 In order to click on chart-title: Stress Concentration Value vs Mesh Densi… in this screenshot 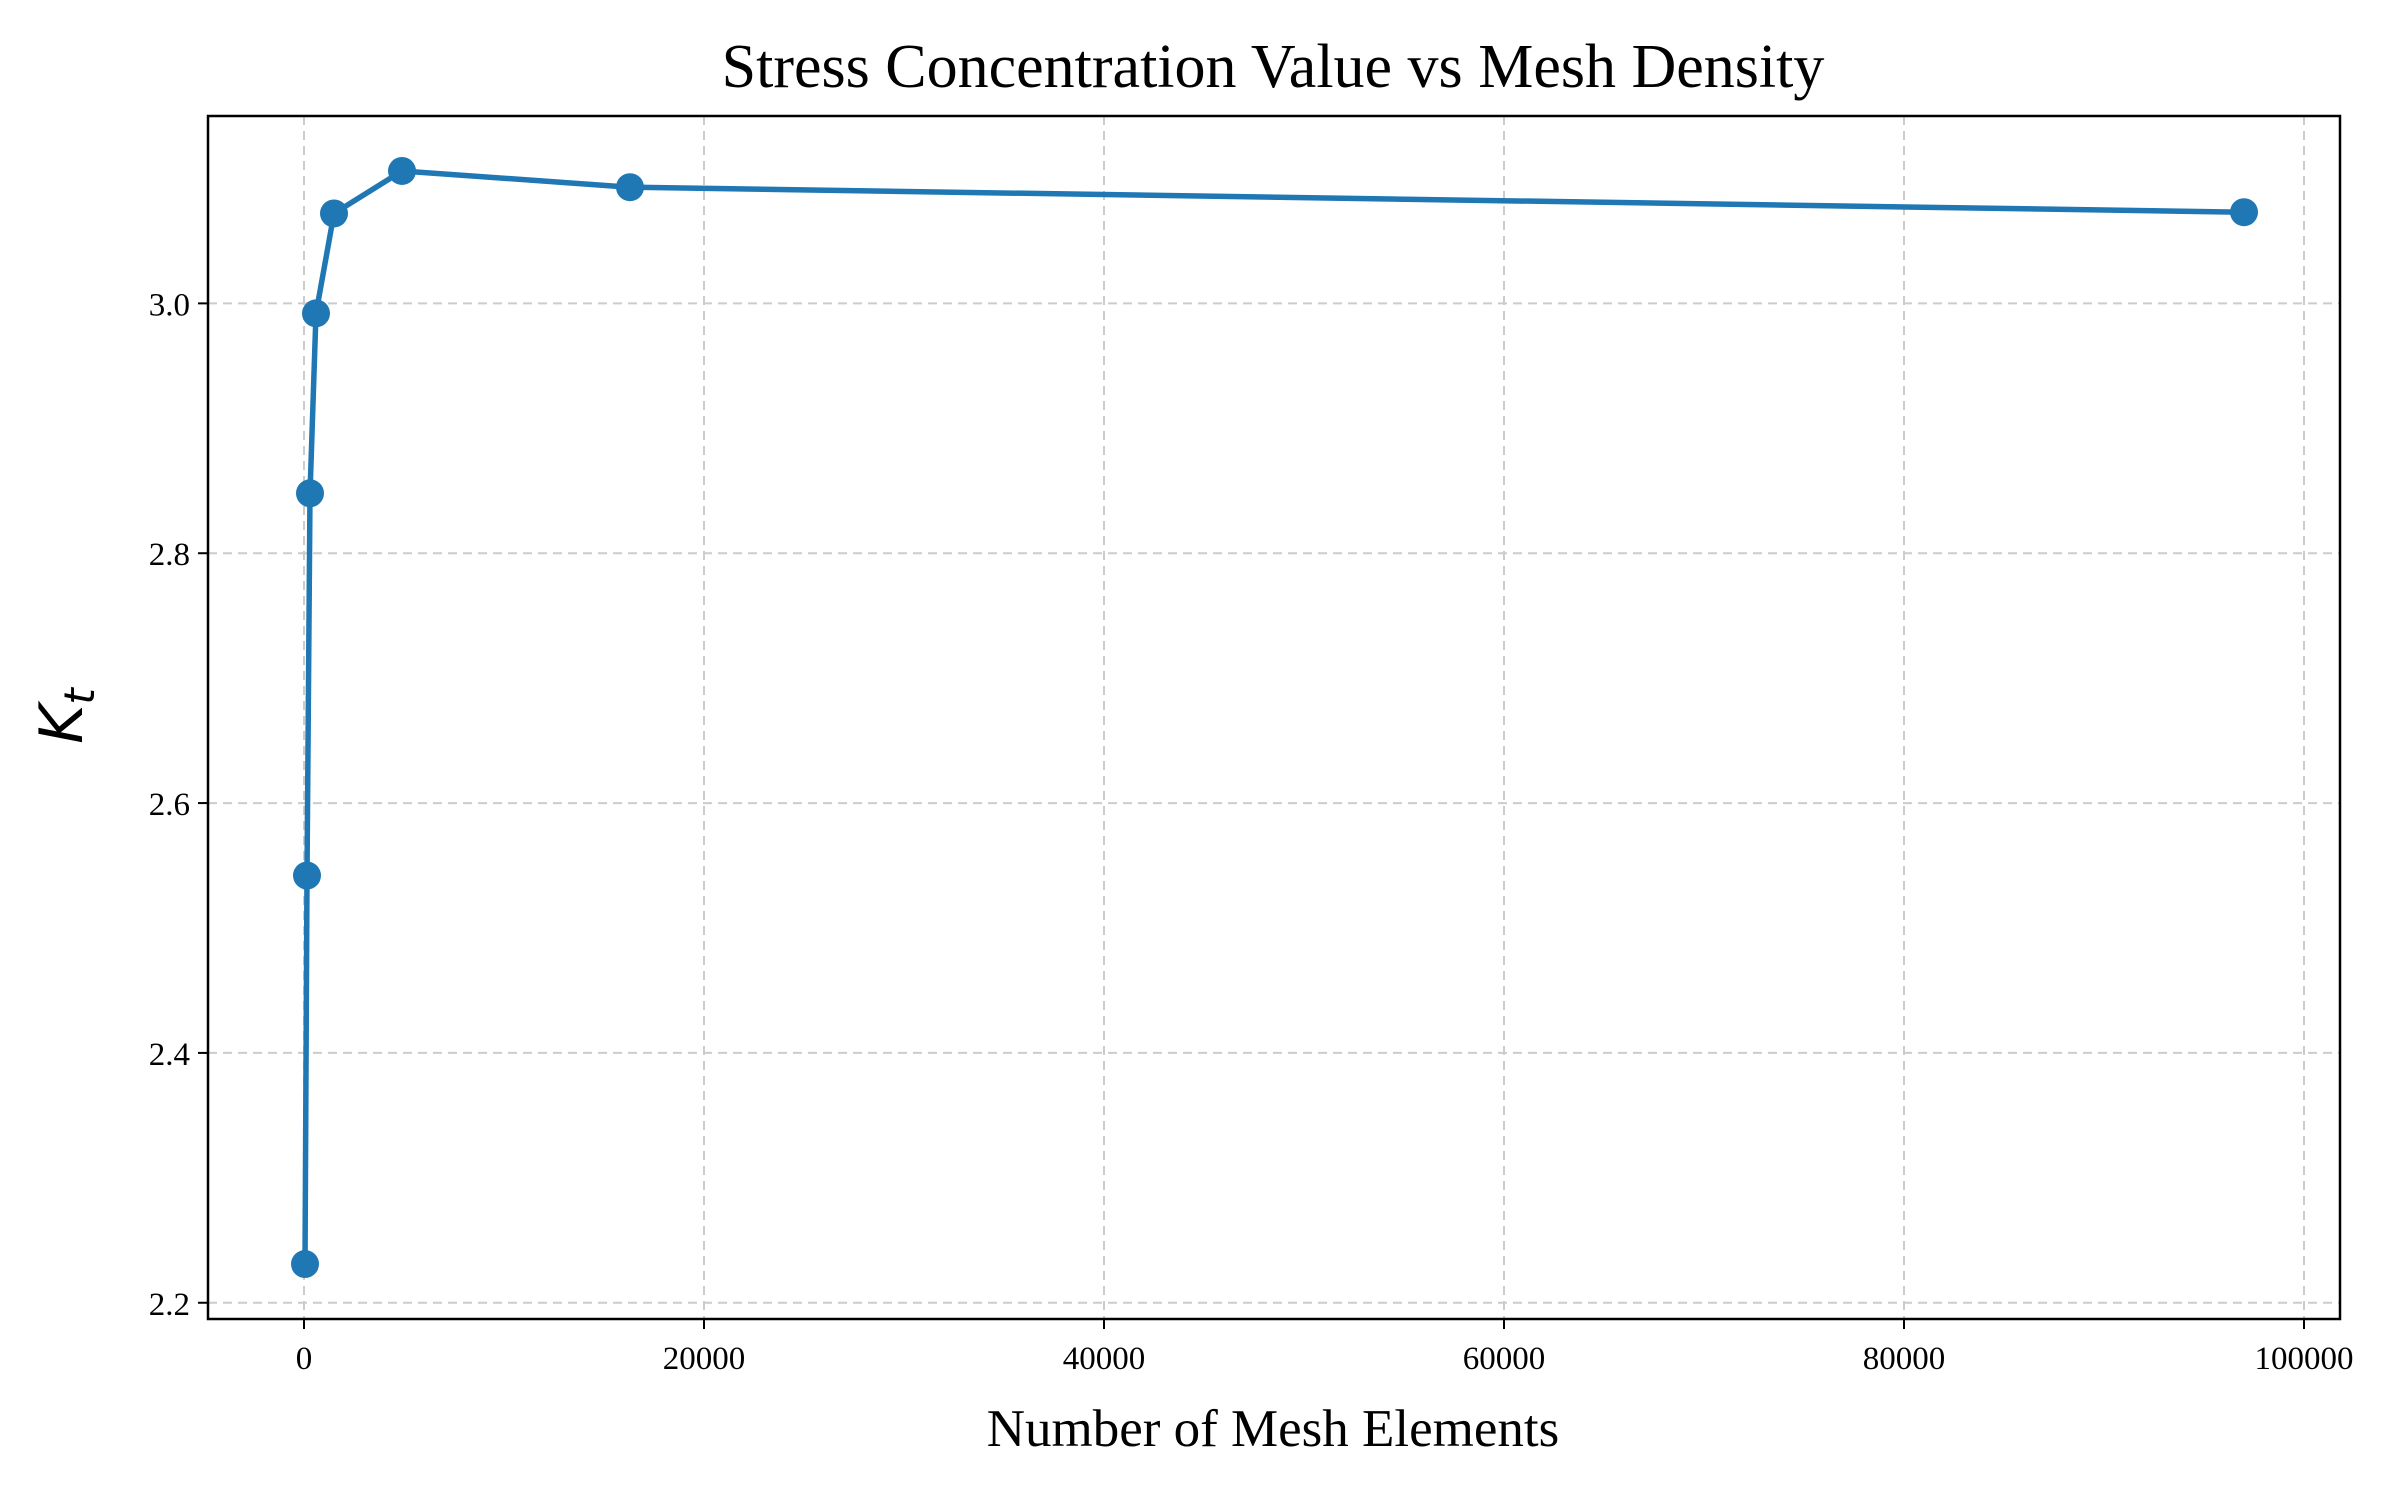, I will do `click(1273, 67)`.